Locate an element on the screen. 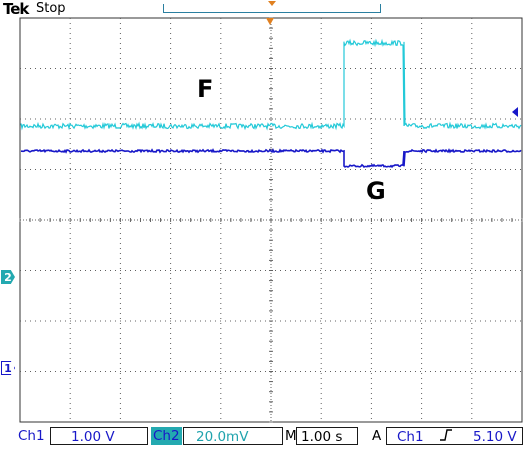 The width and height of the screenshot is (527, 449). record-length-indicator is located at coordinates (272, 7).